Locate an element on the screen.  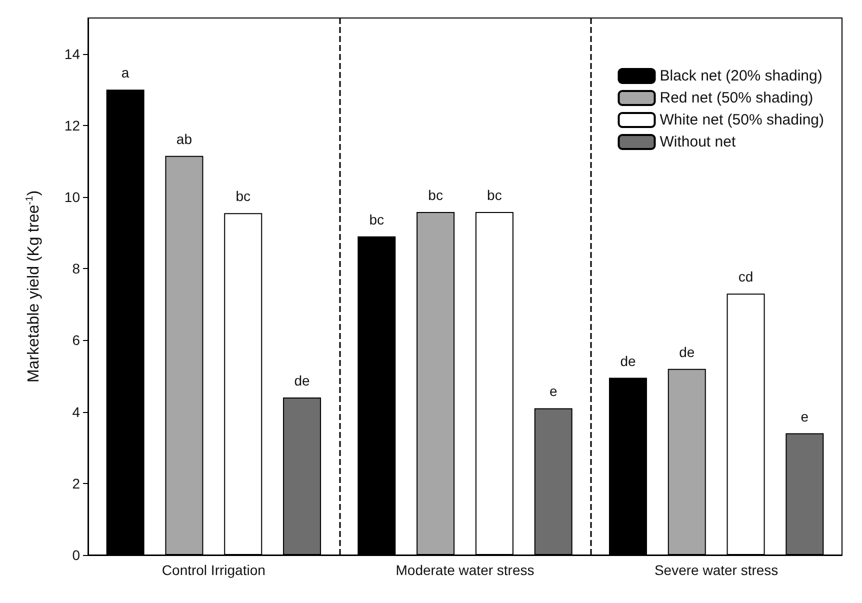
y-tick-label: 4 is located at coordinates (76, 412).